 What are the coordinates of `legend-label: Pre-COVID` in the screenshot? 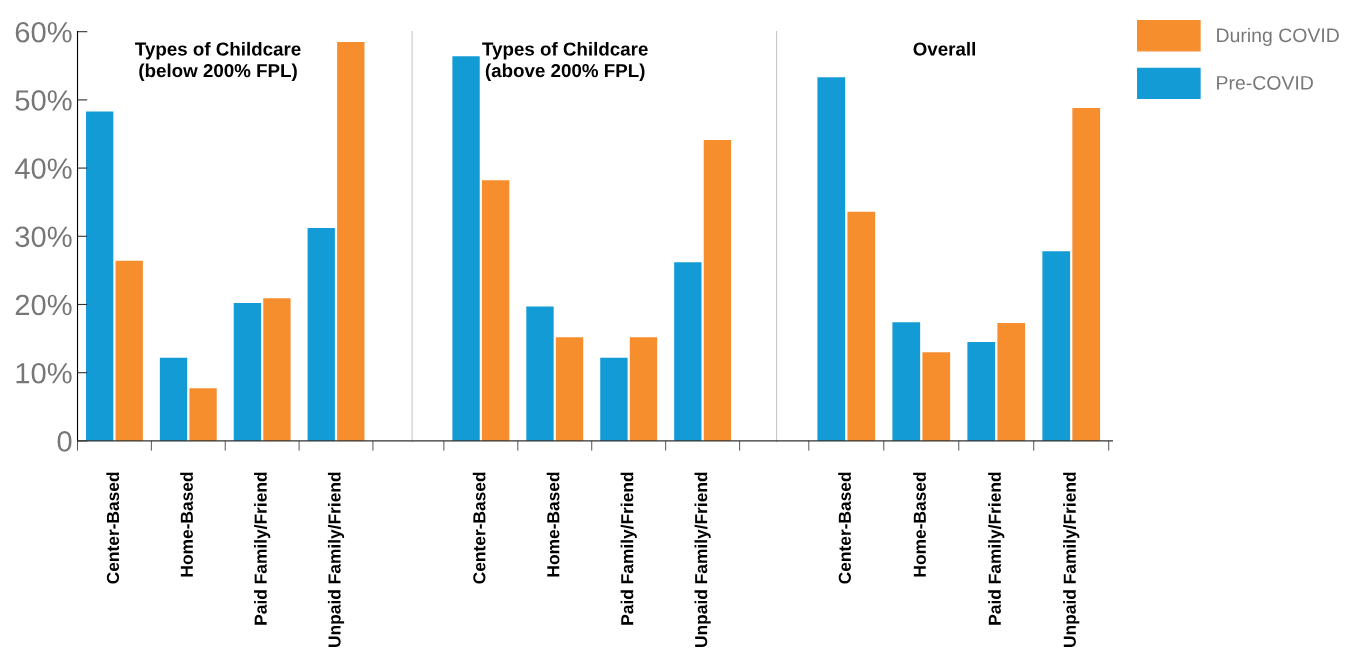 It's located at (1265, 82).